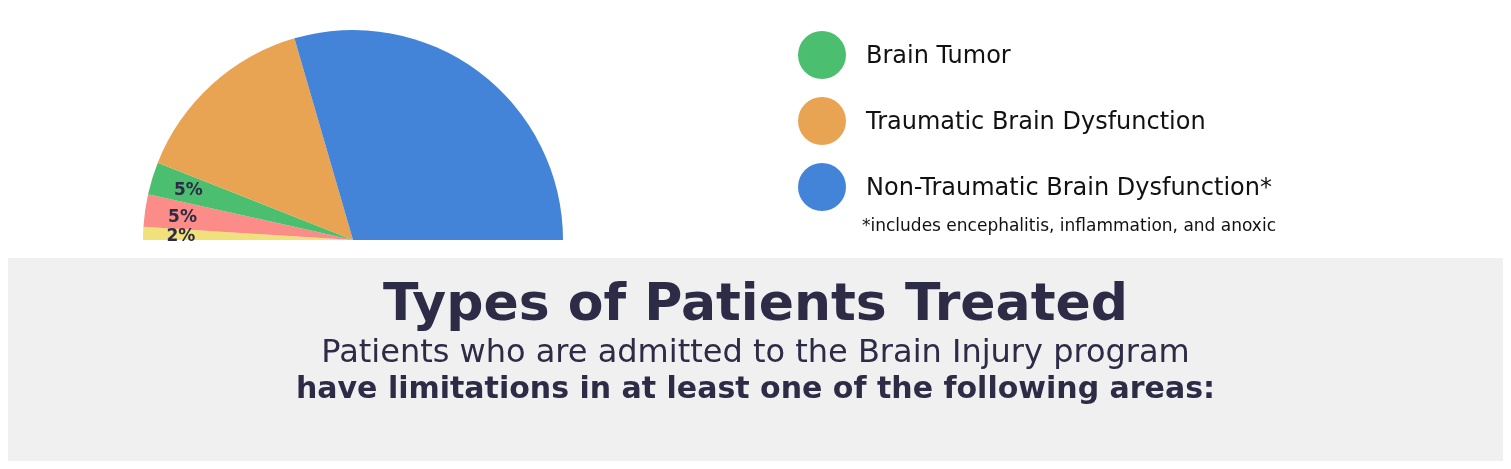 Image resolution: width=1511 pixels, height=469 pixels. Describe the element at coordinates (1036, 121) in the screenshot. I see `legend-label: Traumatic Brain Dysfunction` at that location.